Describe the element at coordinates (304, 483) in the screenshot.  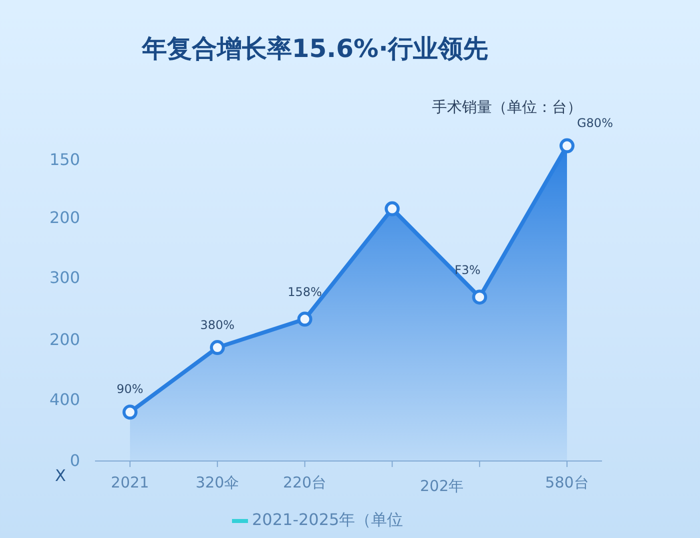
I see `x-tick-label: 220台` at that location.